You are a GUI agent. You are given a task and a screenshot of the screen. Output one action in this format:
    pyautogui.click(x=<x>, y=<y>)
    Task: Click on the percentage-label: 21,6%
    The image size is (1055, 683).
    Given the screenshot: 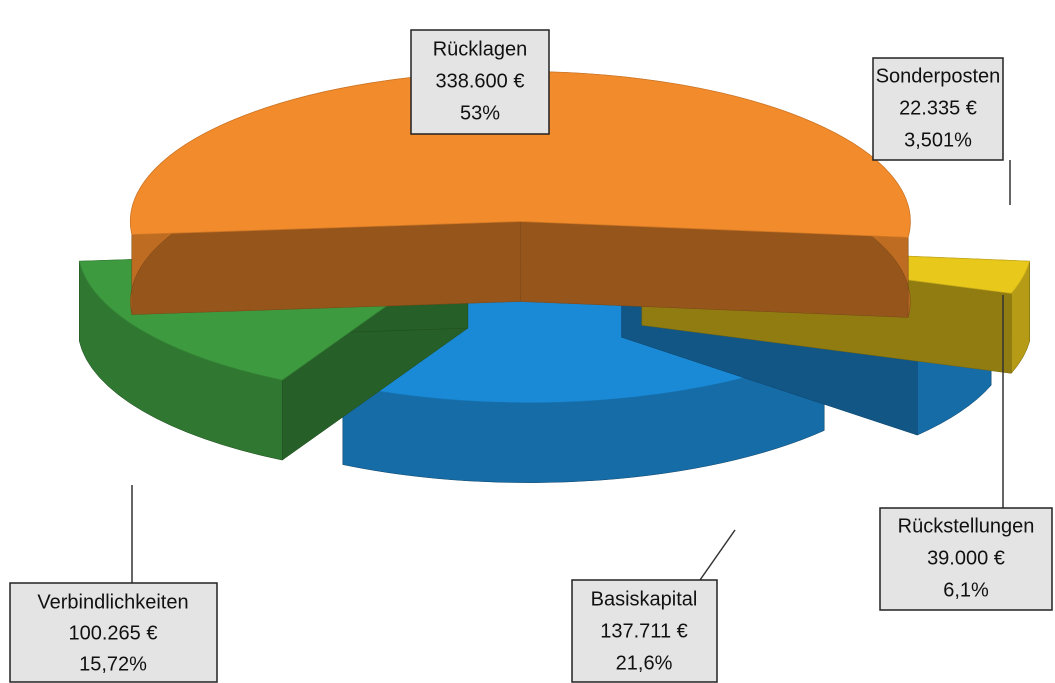 What is the action you would take?
    pyautogui.click(x=644, y=663)
    